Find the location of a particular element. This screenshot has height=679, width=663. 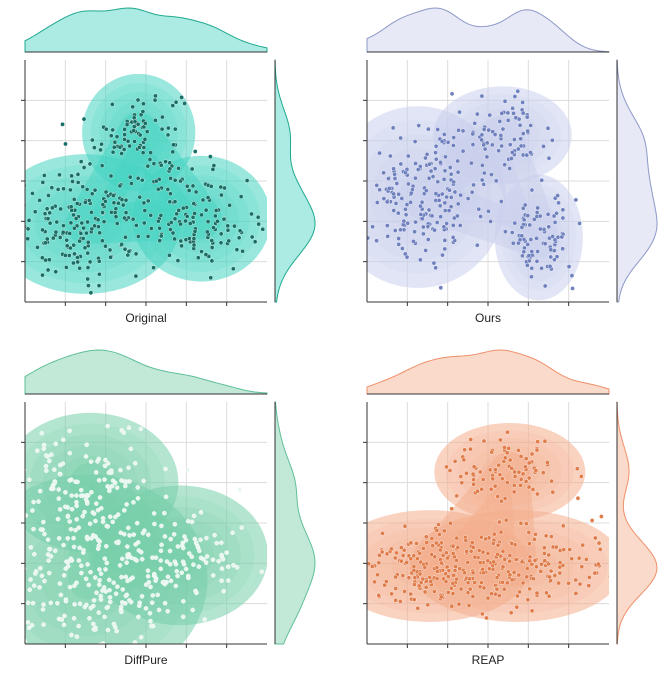

kde-density is located at coordinates (146, 528).